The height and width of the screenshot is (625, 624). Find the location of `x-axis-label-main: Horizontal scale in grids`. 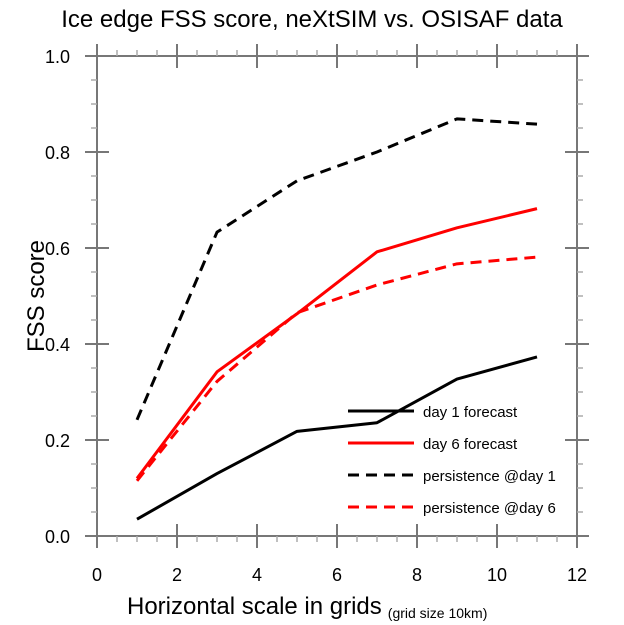

x-axis-label-main: Horizontal scale in grids is located at coordinates (254, 606).